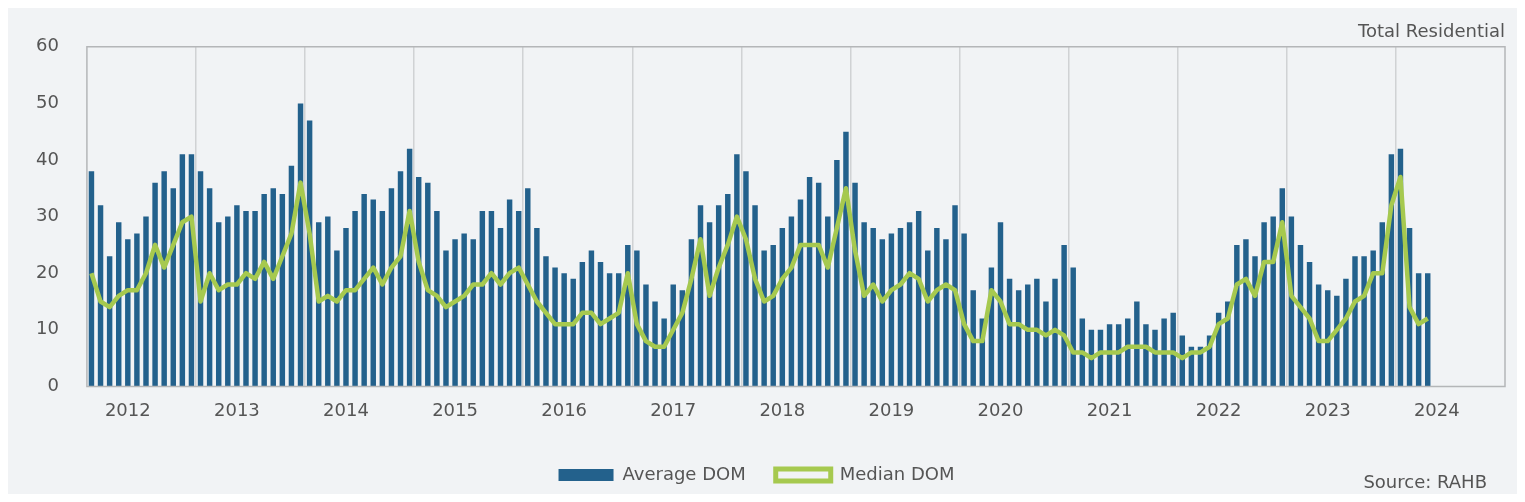 The image size is (1525, 502). I want to click on chart-title: Total Residential, so click(1431, 30).